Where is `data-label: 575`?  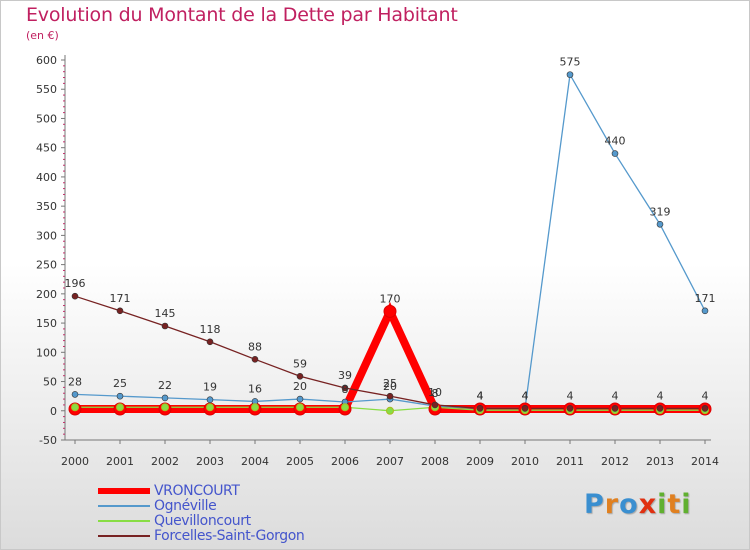 data-label: 575 is located at coordinates (570, 62).